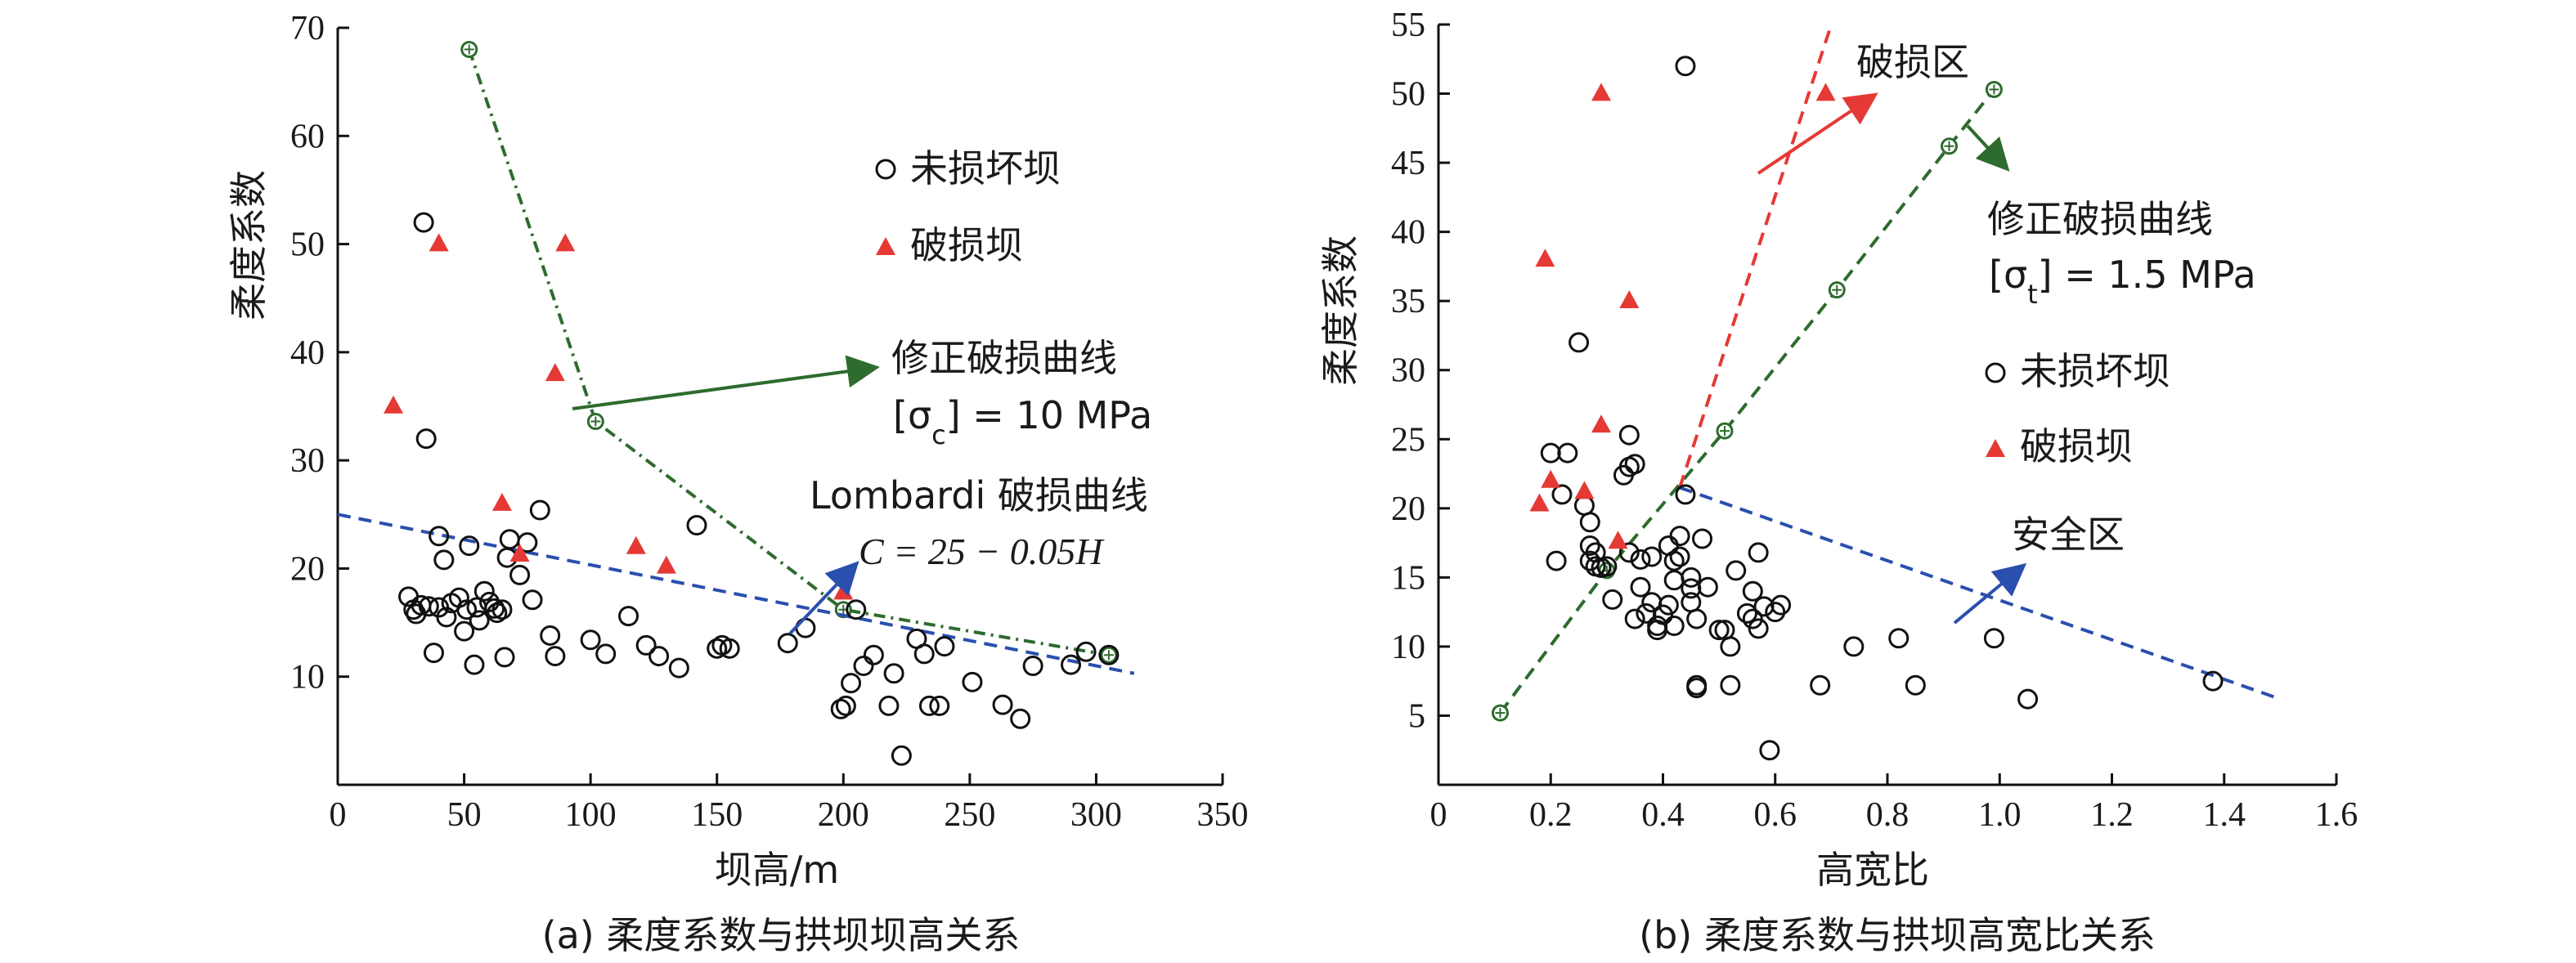 The width and height of the screenshot is (2576, 963). I want to click on x-tick-label: 50, so click(465, 815).